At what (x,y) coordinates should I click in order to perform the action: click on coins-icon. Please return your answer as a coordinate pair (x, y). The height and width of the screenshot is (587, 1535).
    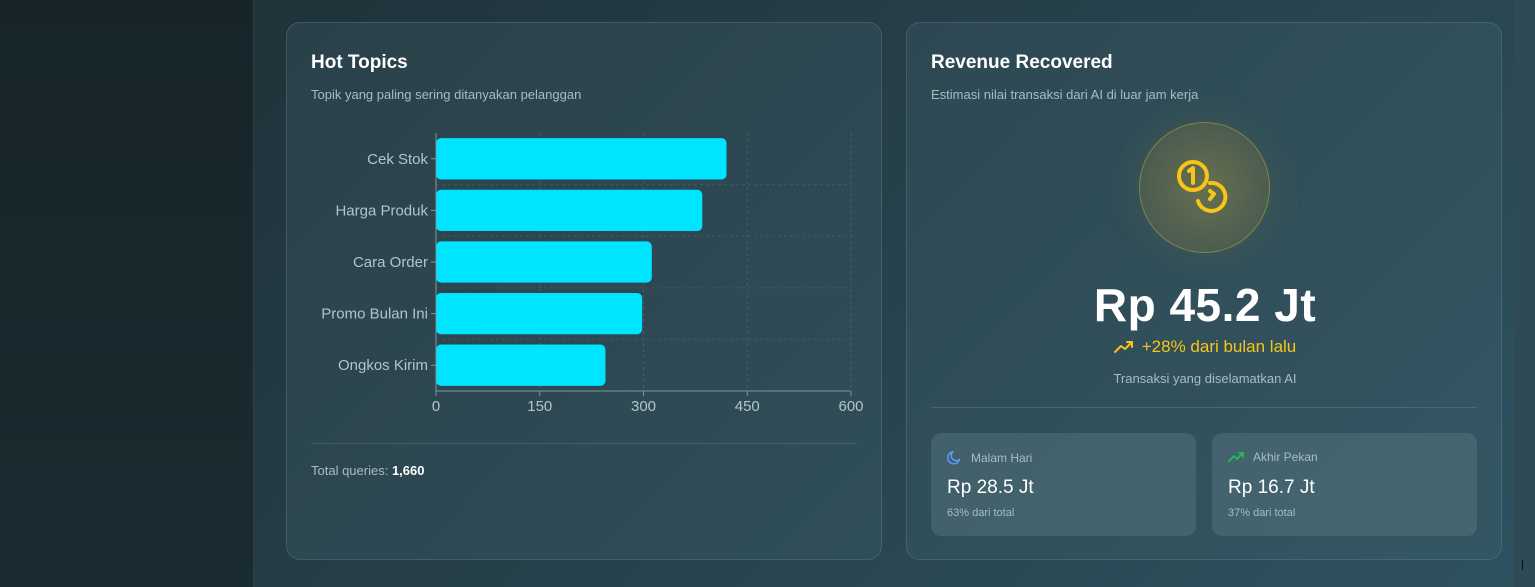
    Looking at the image, I should click on (1202, 186).